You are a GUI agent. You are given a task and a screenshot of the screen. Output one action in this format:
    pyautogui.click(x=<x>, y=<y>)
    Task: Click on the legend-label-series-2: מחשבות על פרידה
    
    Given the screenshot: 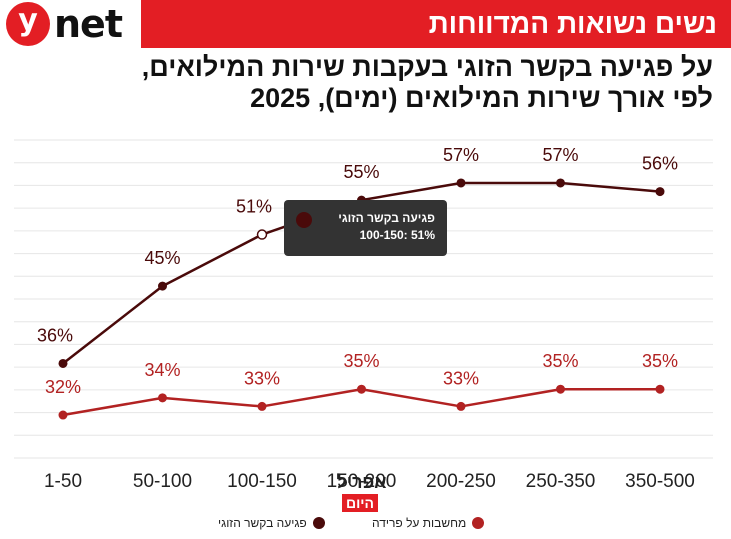 What is the action you would take?
    pyautogui.click(x=419, y=523)
    